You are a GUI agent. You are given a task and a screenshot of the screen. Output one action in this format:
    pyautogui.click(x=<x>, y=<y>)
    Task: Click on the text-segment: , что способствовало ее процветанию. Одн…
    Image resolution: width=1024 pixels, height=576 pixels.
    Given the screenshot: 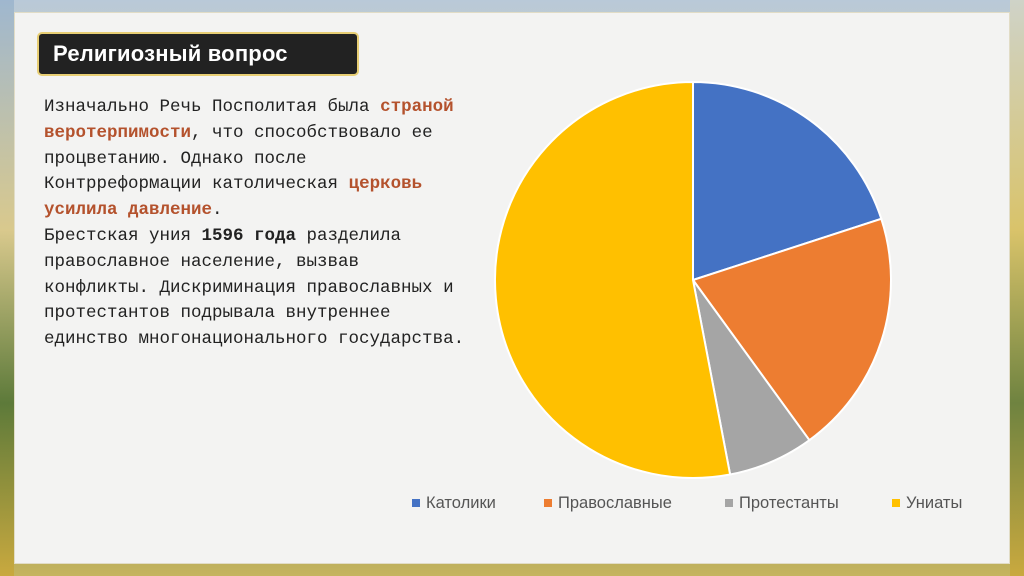 What is the action you would take?
    pyautogui.click(x=238, y=158)
    